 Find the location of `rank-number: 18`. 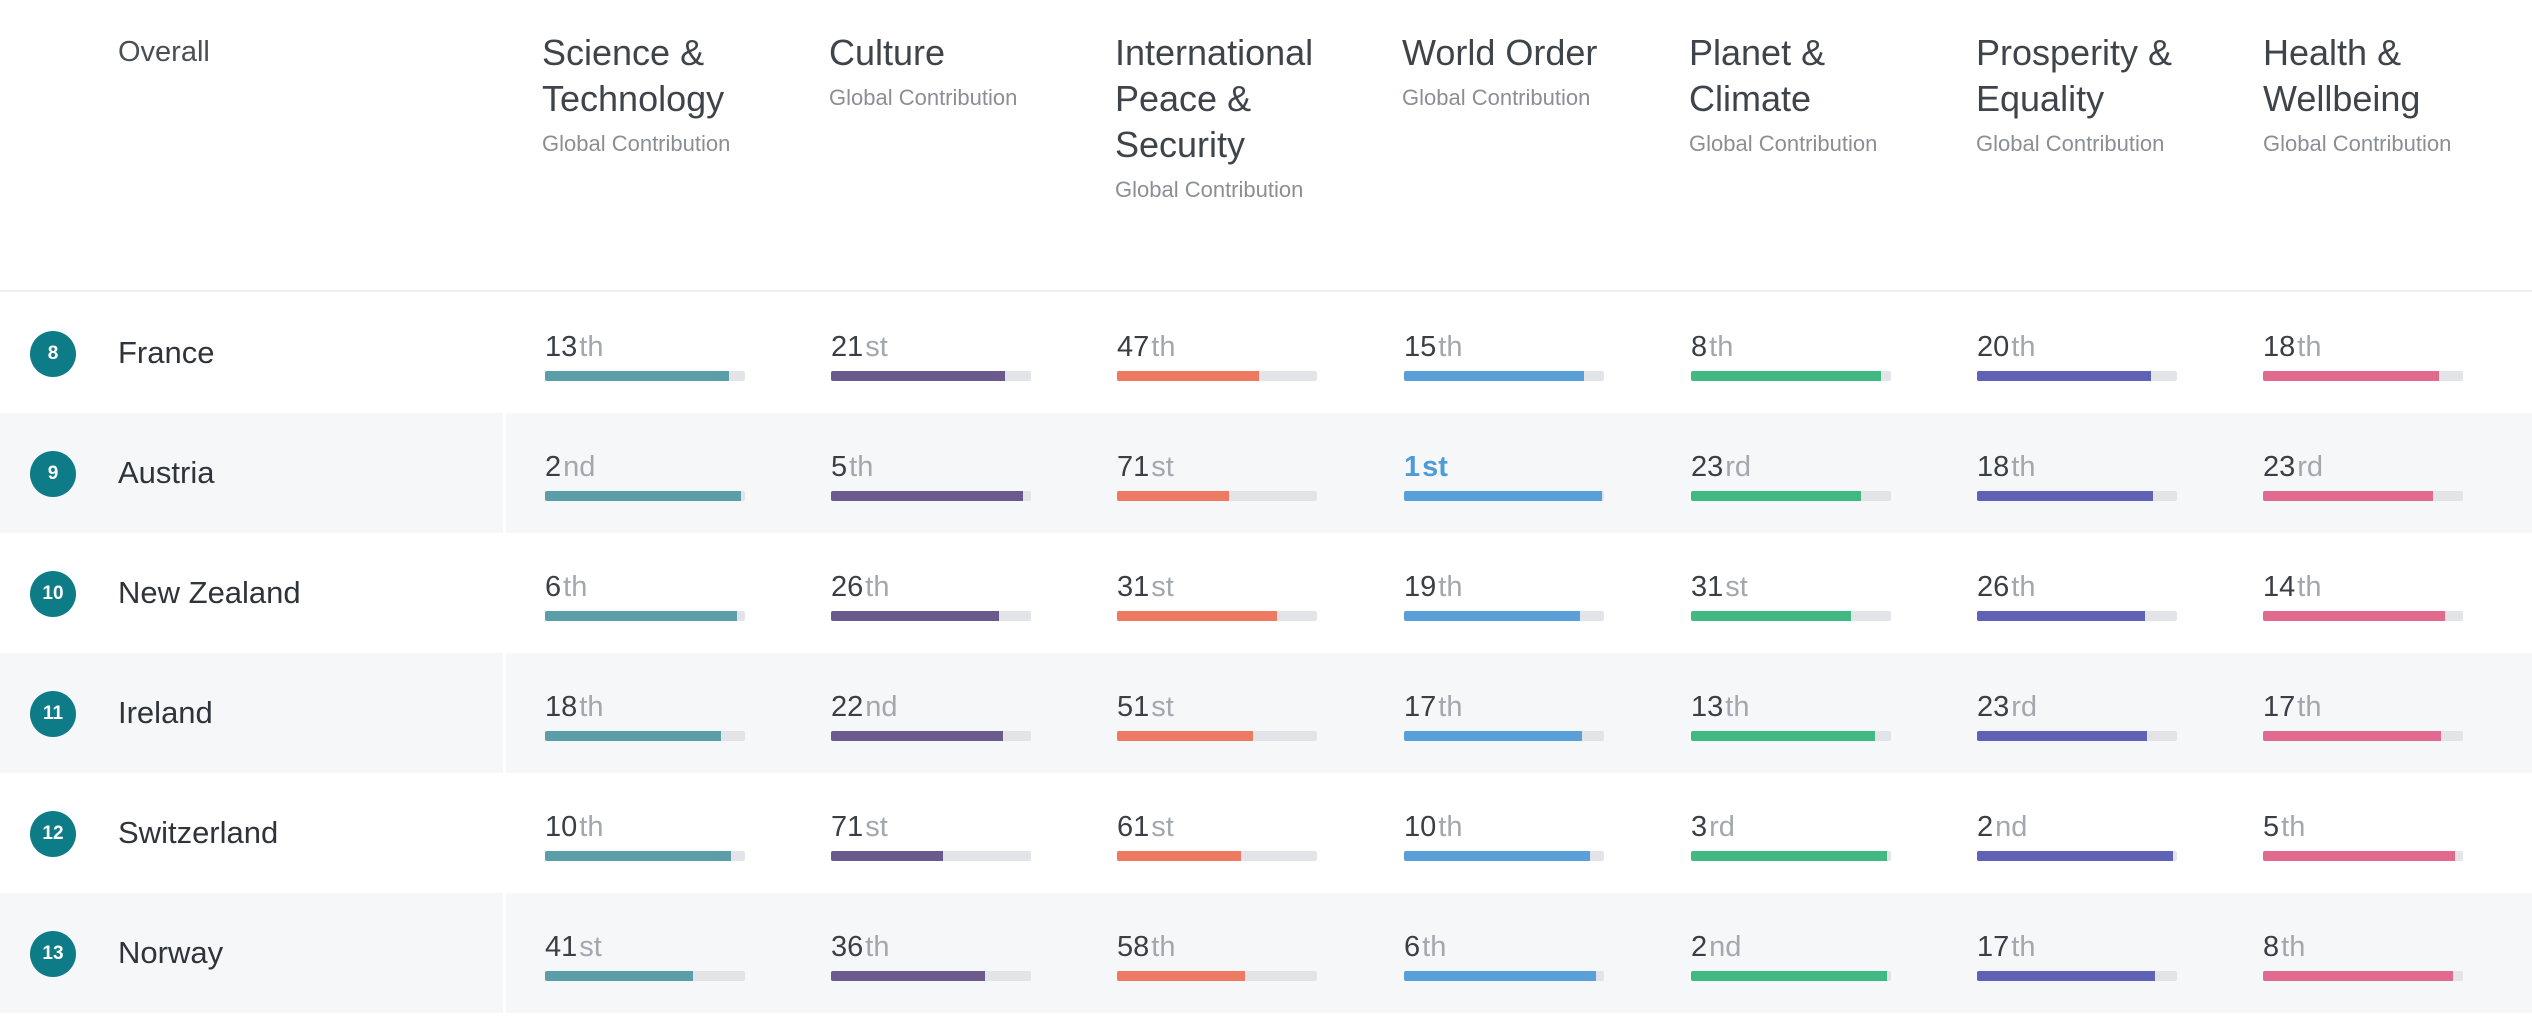

rank-number: 18 is located at coordinates (561, 707).